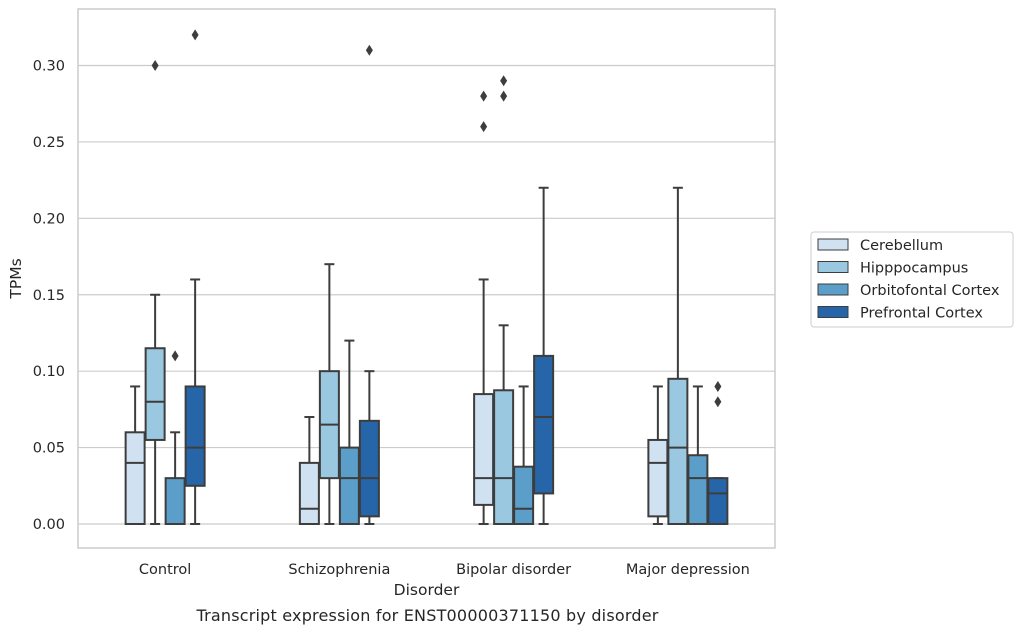 Image resolution: width=1023 pixels, height=634 pixels. I want to click on y-axis-label: TPMs, so click(16, 278).